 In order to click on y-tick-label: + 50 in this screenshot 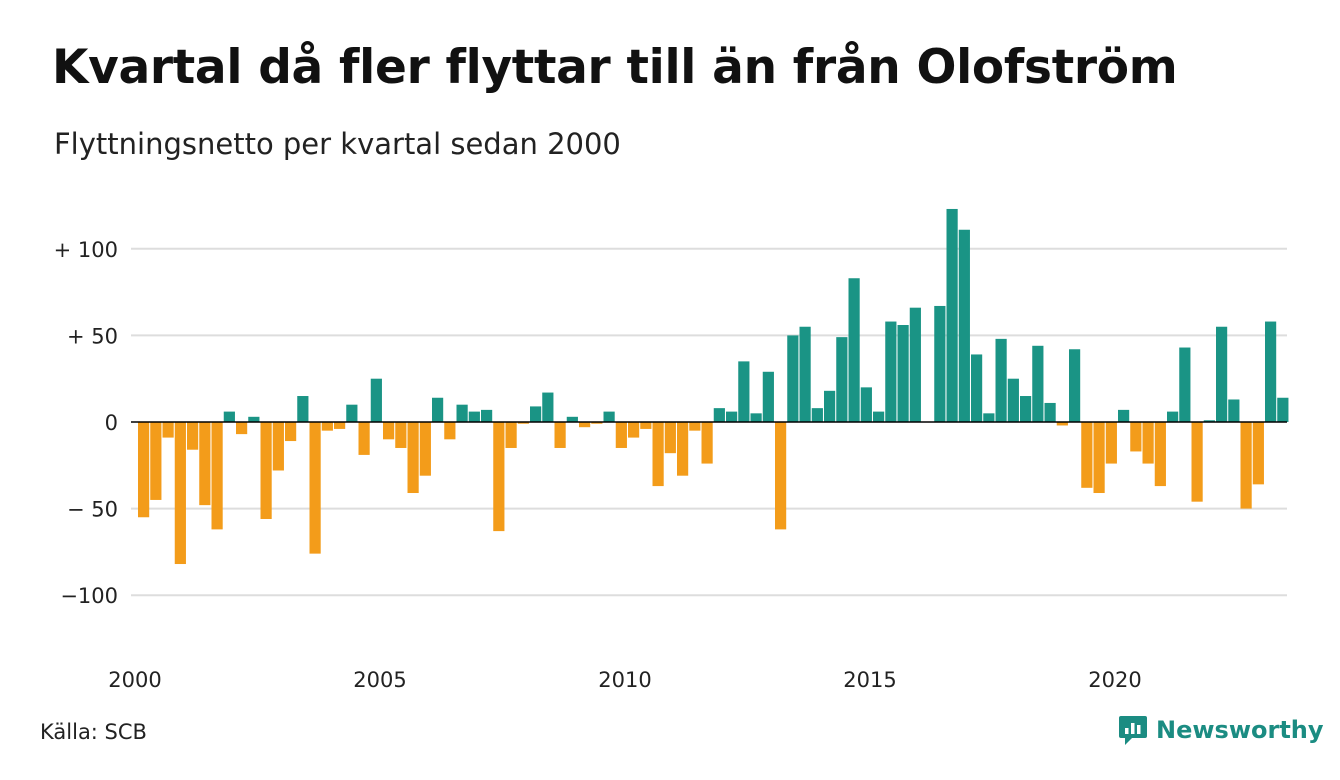, I will do `click(92, 336)`.